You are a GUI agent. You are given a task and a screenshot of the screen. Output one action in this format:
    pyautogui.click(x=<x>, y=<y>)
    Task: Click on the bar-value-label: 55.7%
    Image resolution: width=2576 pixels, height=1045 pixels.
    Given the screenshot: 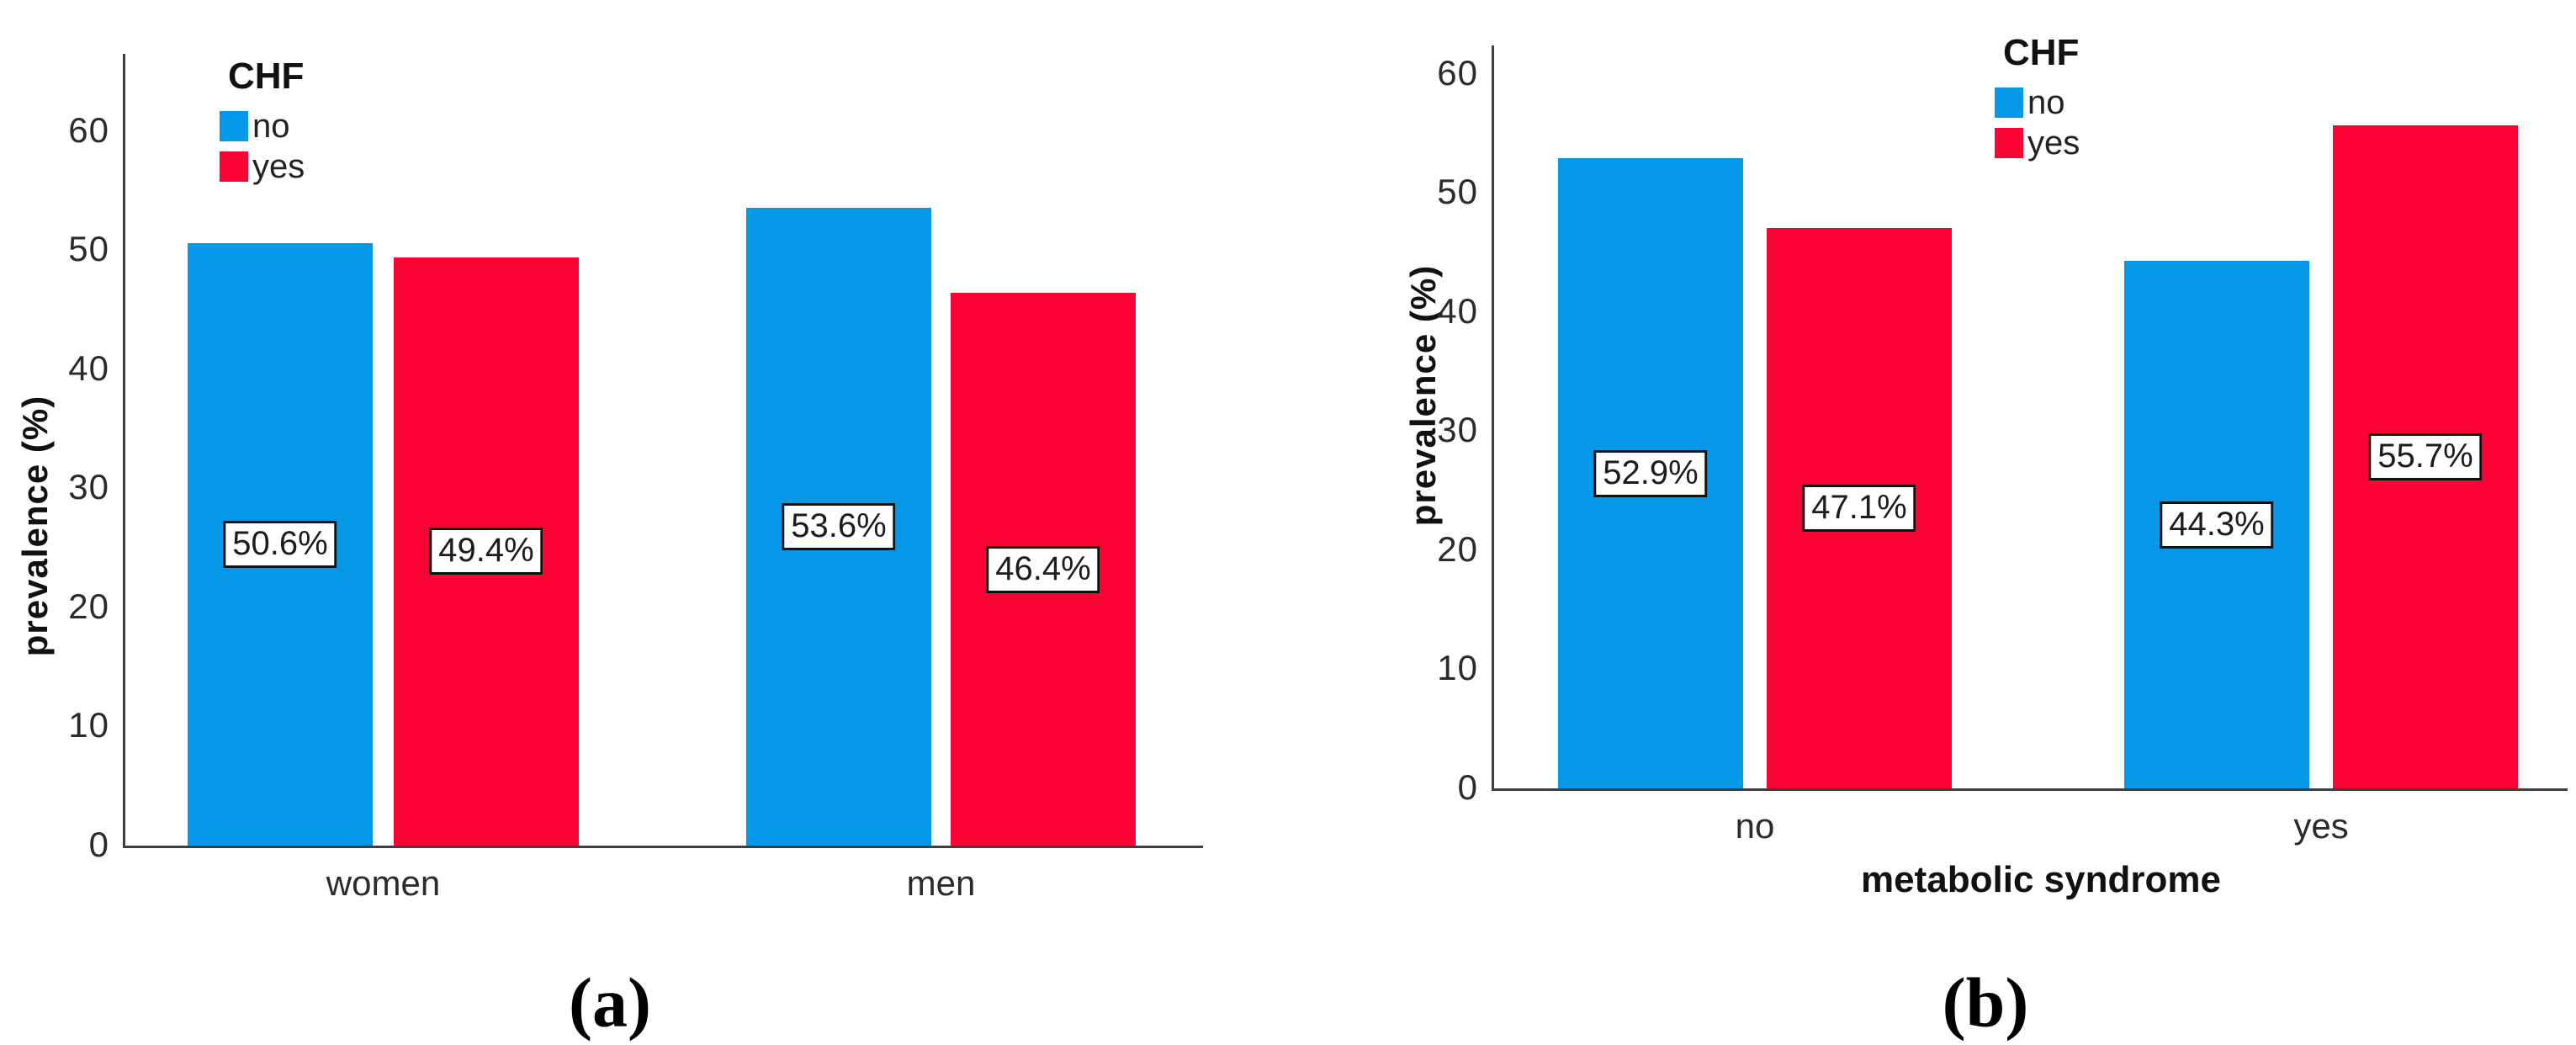 What is the action you would take?
    pyautogui.click(x=2425, y=456)
    